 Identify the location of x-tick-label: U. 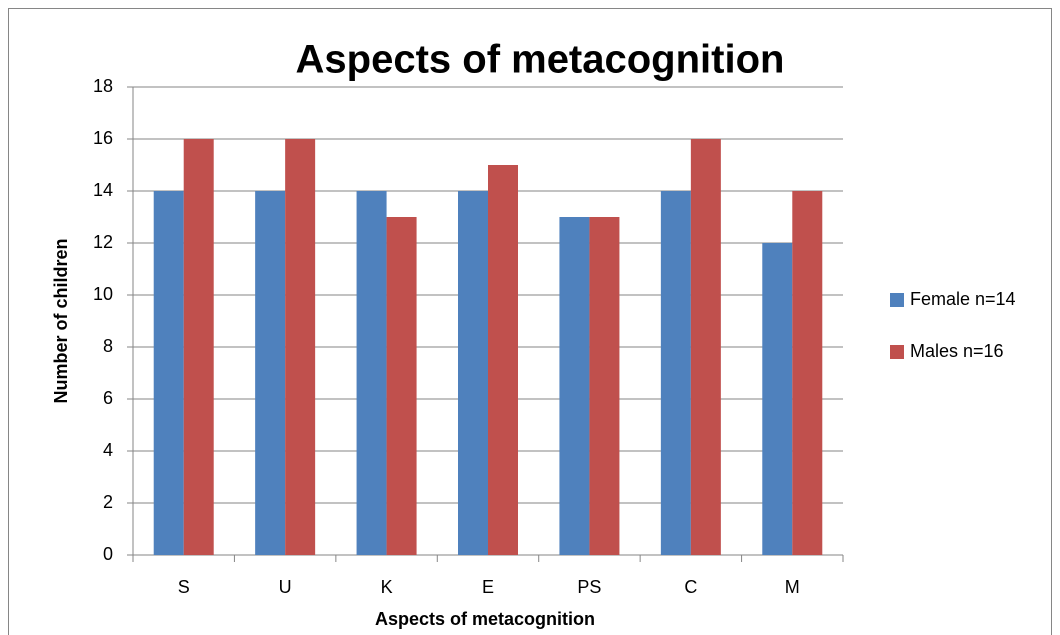
(285, 587).